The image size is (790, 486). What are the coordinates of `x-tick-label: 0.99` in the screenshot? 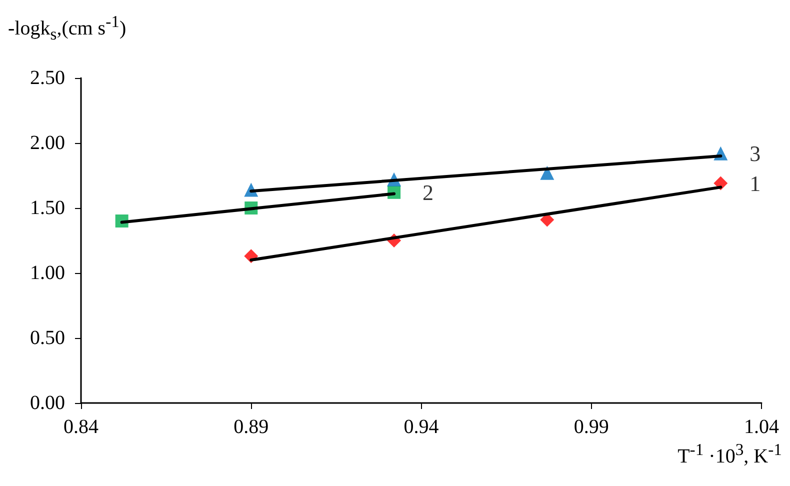 It's located at (591, 427).